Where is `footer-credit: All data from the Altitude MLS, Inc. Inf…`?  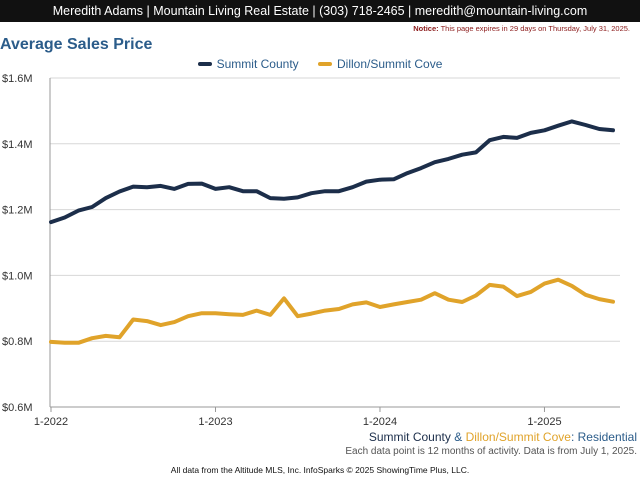
footer-credit: All data from the Altitude MLS, Inc. Inf… is located at coordinates (320, 470).